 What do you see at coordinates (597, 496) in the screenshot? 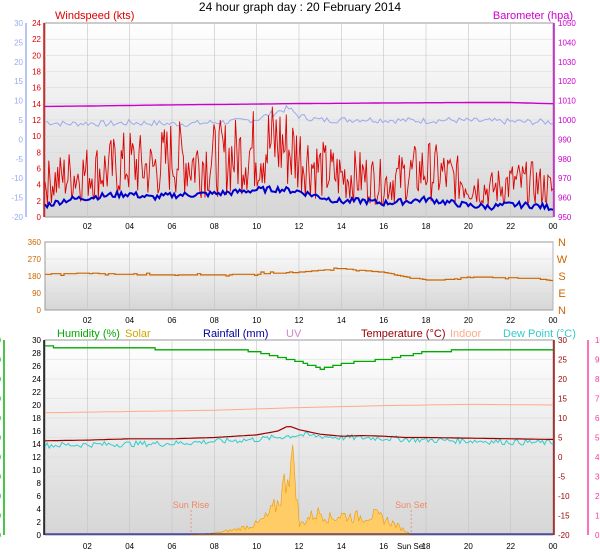
I see `uv-tick-label: 2` at bounding box center [597, 496].